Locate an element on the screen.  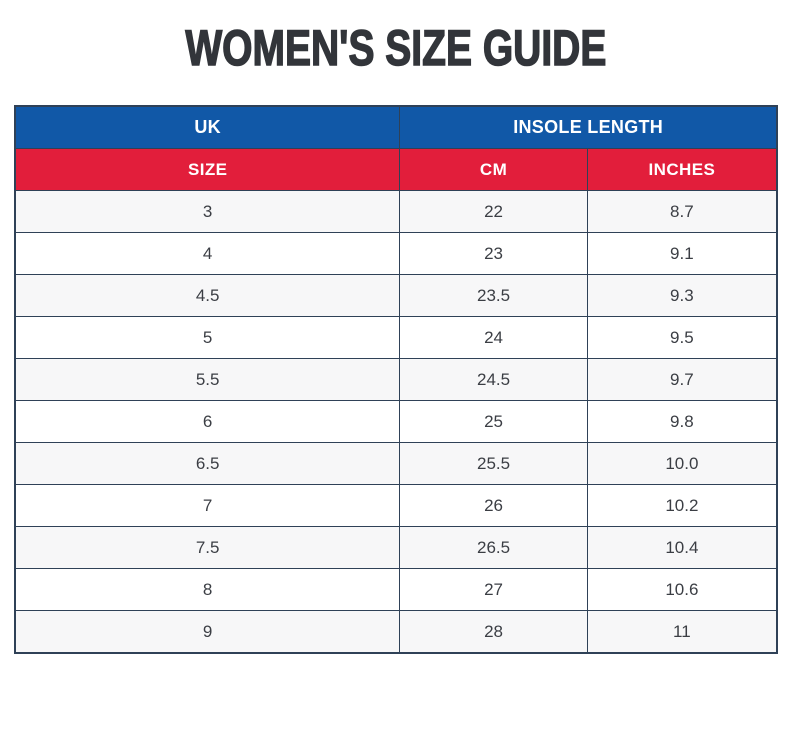
table-row: 3 22 8.7 is located at coordinates (396, 211).